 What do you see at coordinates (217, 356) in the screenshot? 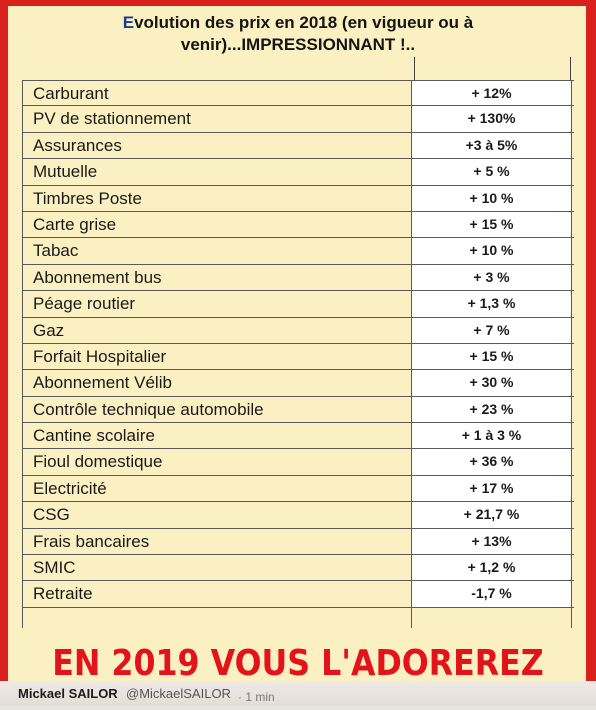
I see `row-label: Forfait Hospitalier` at bounding box center [217, 356].